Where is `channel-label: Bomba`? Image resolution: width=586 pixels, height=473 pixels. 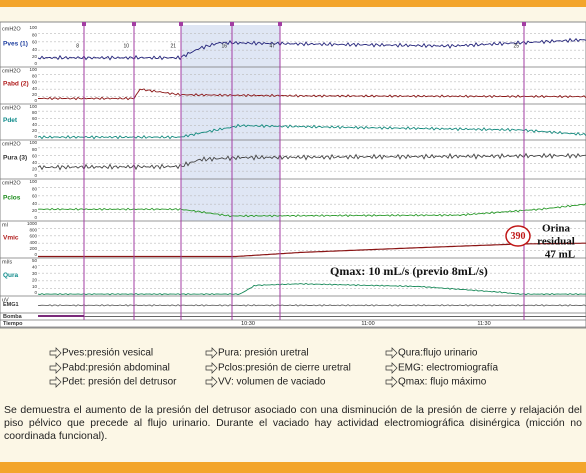
channel-label: Bomba is located at coordinates (13, 317).